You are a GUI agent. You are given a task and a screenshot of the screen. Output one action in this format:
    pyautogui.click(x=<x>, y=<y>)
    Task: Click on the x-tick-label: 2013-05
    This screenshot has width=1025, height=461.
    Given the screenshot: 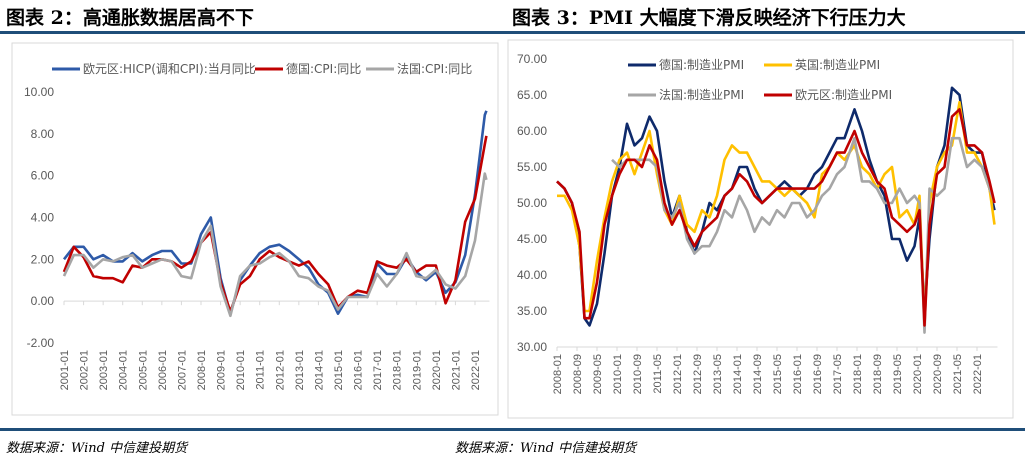 What is the action you would take?
    pyautogui.click(x=718, y=374)
    